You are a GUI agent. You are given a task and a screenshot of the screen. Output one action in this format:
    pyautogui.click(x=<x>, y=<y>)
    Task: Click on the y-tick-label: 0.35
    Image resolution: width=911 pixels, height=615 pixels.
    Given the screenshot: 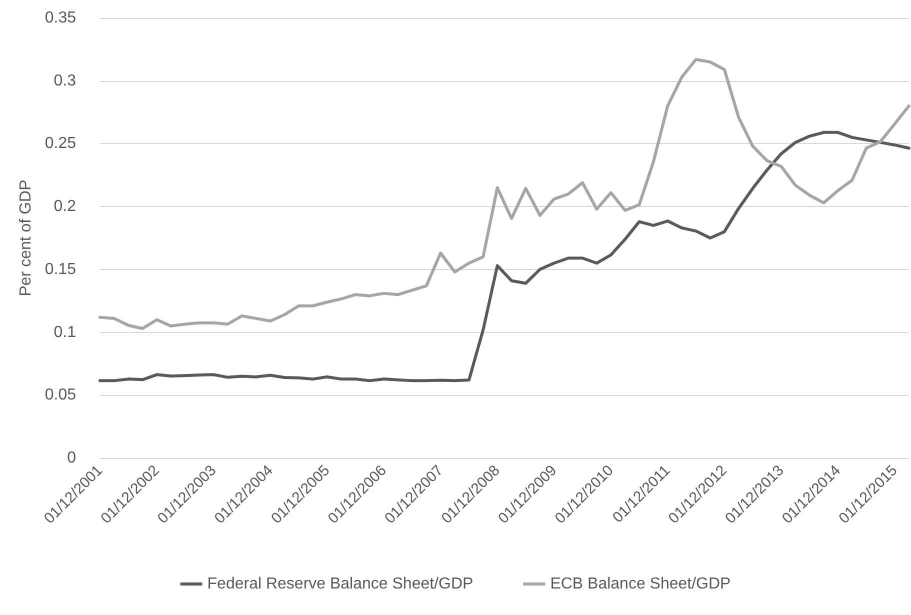 What is the action you would take?
    pyautogui.click(x=60, y=18)
    